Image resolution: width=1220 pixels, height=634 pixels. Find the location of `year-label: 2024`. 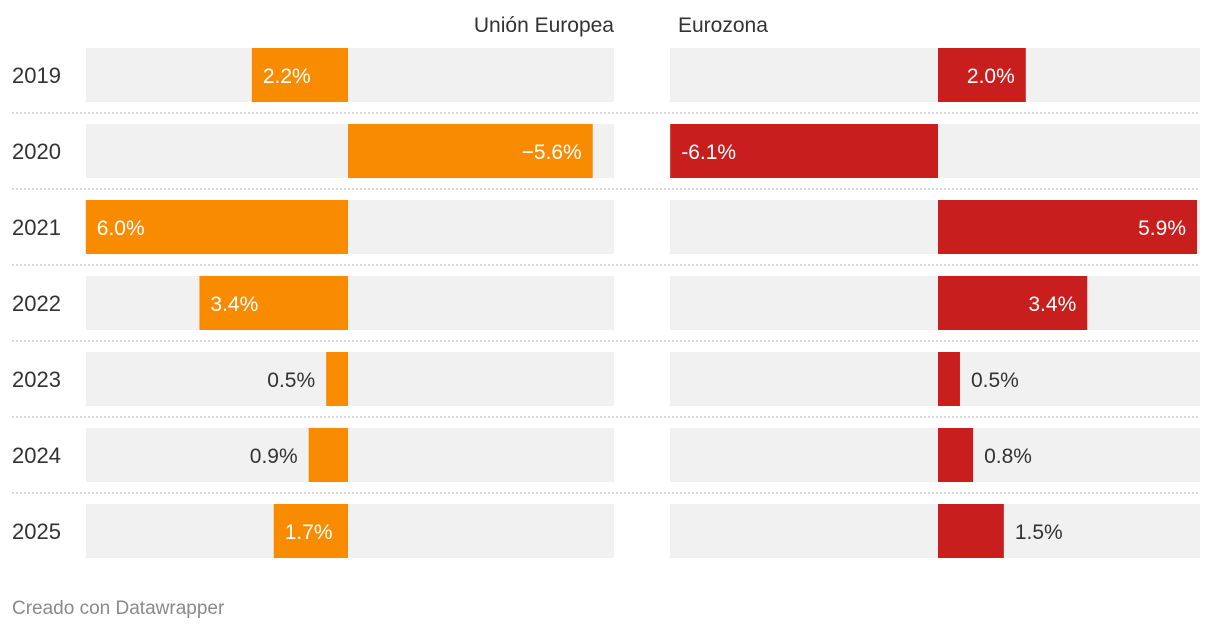

year-label: 2024 is located at coordinates (36, 455).